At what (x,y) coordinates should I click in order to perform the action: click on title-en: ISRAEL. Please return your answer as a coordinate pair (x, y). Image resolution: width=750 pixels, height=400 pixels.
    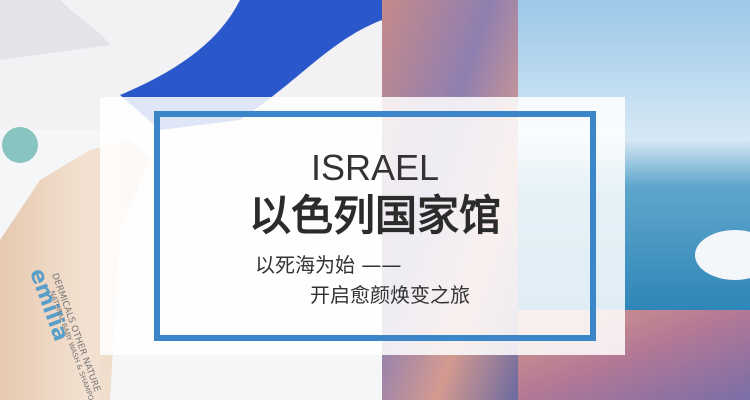
    Looking at the image, I should click on (375, 167).